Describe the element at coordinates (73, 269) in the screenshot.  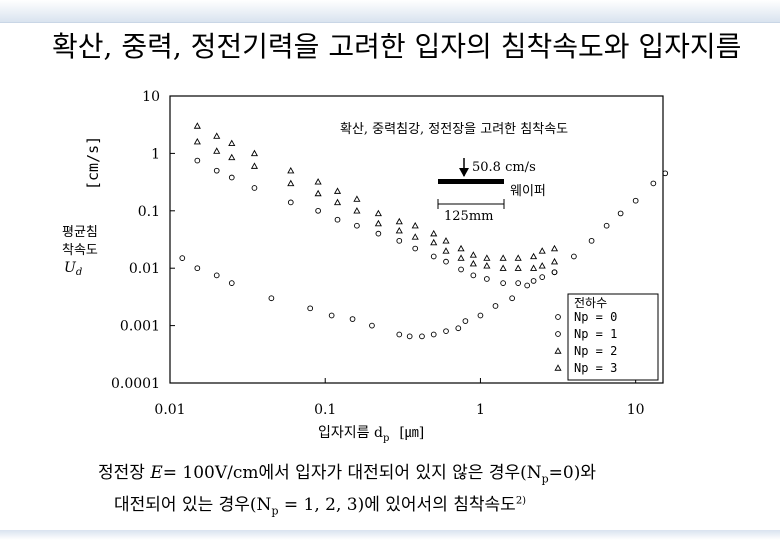
I see `y-axis-symbol: Ud` at that location.